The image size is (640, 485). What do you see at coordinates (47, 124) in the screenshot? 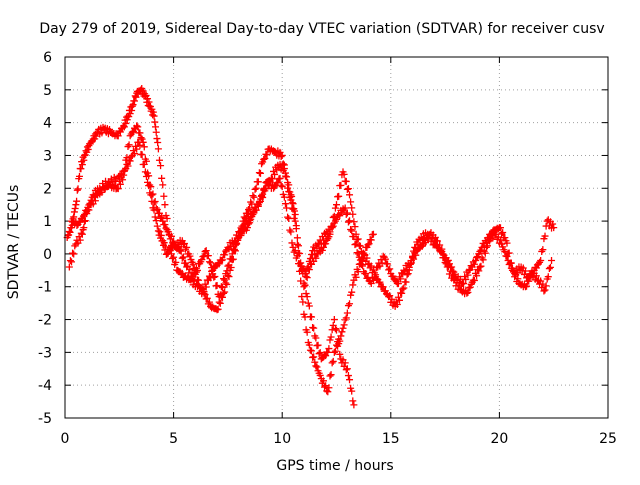
I see `y-tick-label: 4` at bounding box center [47, 124].